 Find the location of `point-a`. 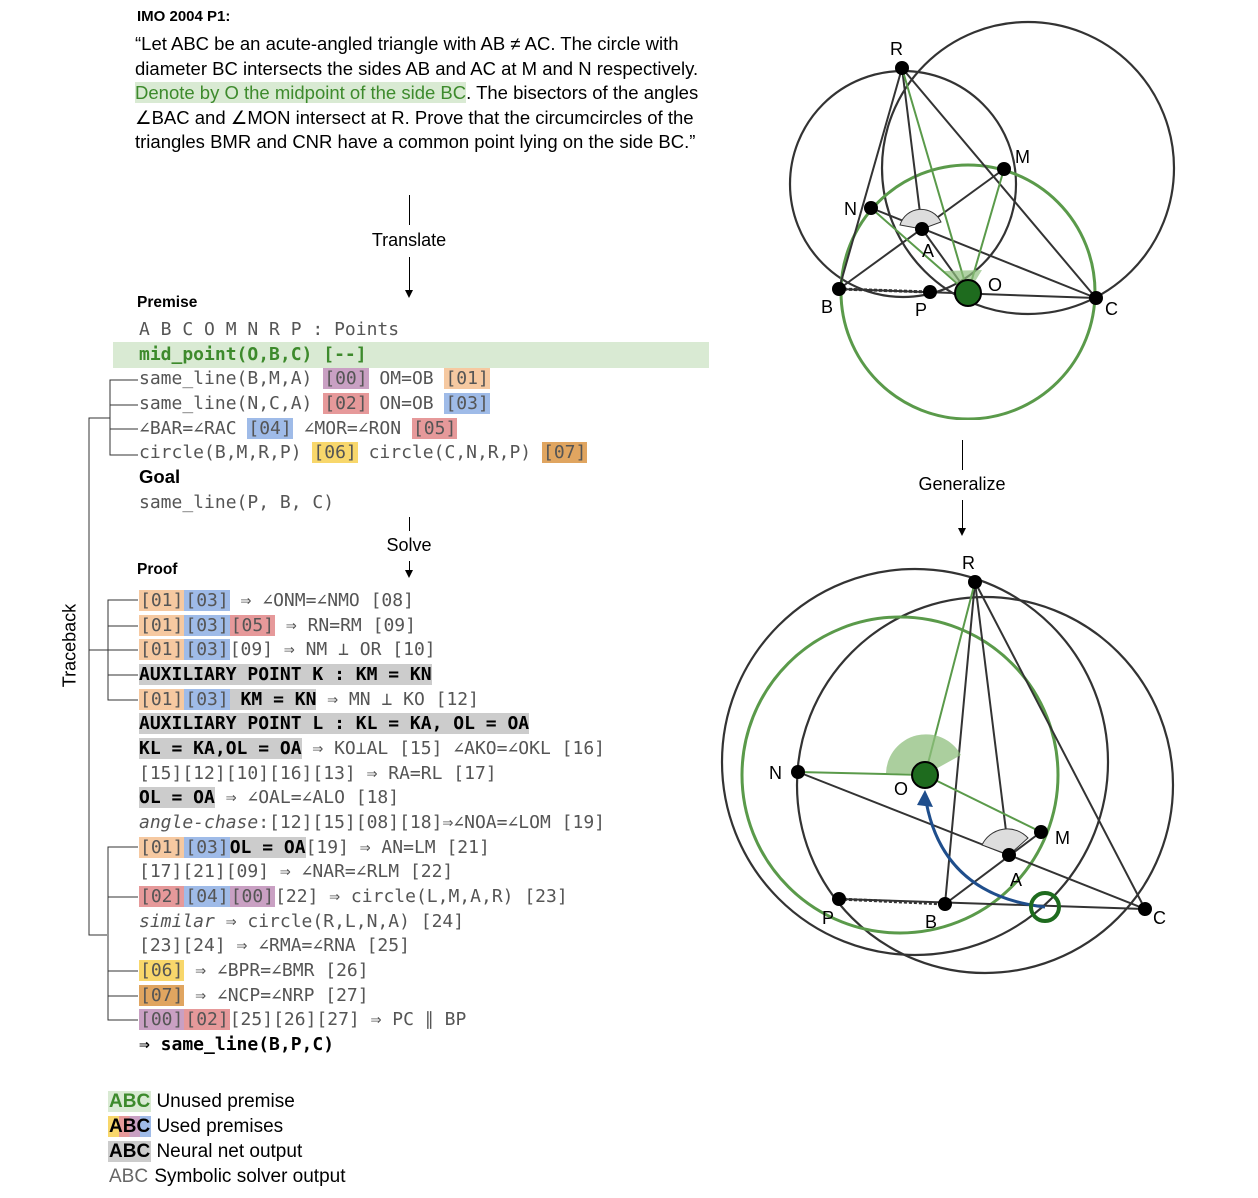

point-a is located at coordinates (922, 229).